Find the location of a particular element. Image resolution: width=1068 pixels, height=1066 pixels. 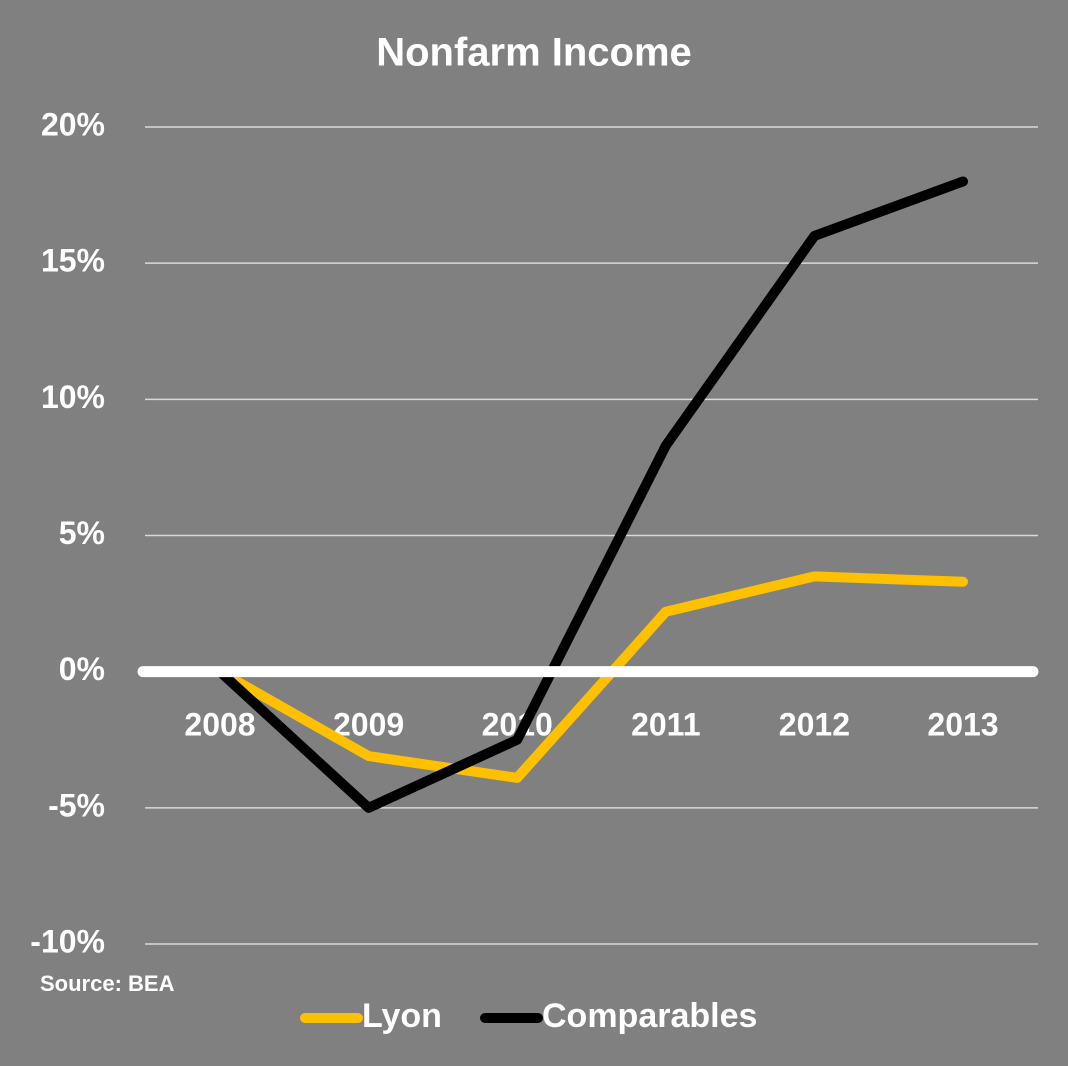

y-tick-label: 10% is located at coordinates (73, 397).